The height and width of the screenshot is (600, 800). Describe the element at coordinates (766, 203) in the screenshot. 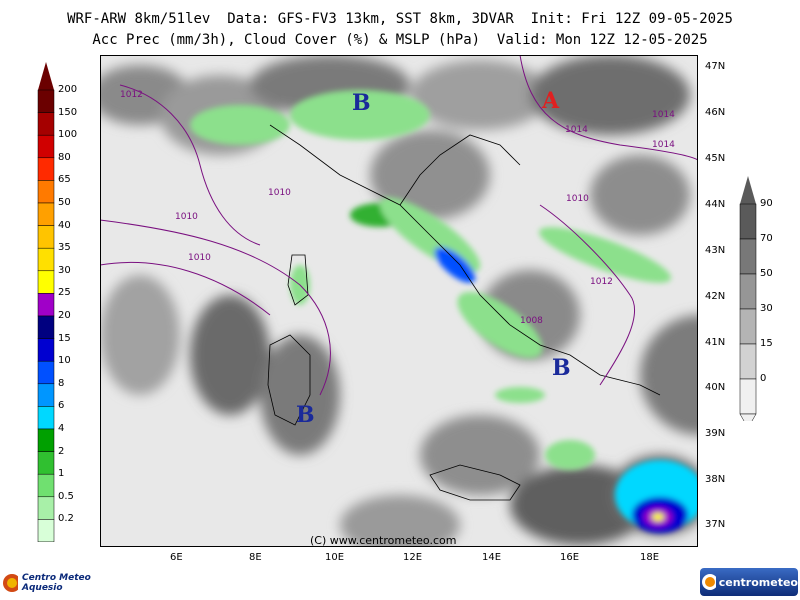

I see `cloud-legend-label: 90` at that location.